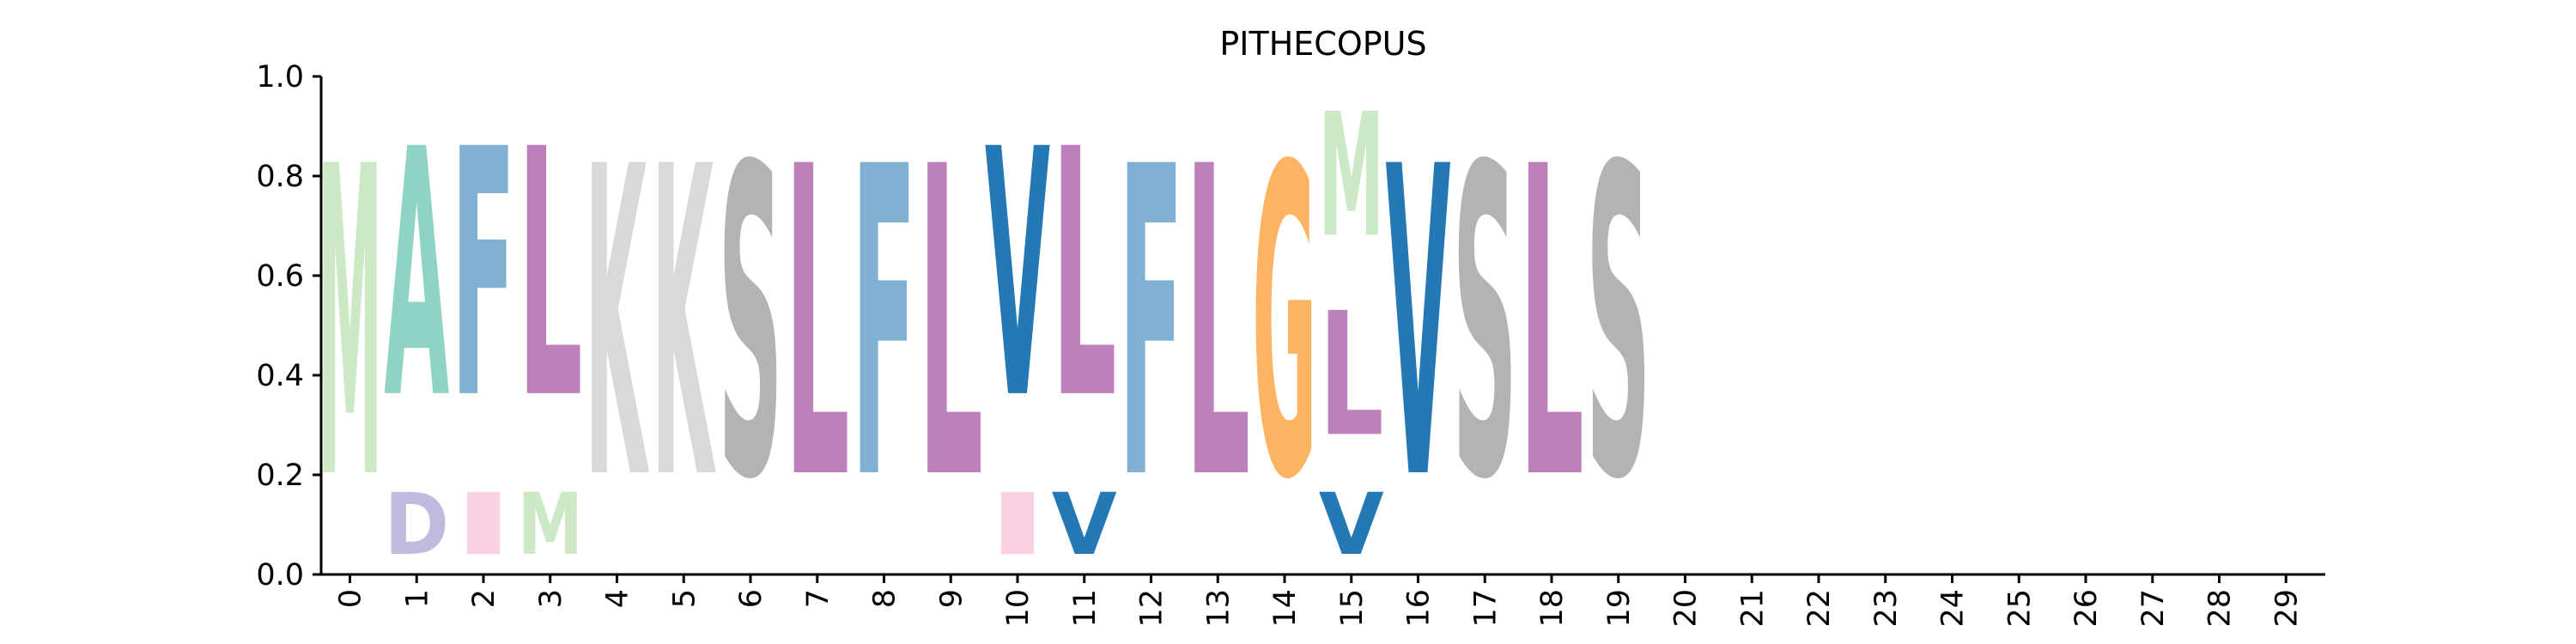 The image size is (2576, 644). Describe the element at coordinates (1820, 608) in the screenshot. I see `x-tick-label: 22` at that location.